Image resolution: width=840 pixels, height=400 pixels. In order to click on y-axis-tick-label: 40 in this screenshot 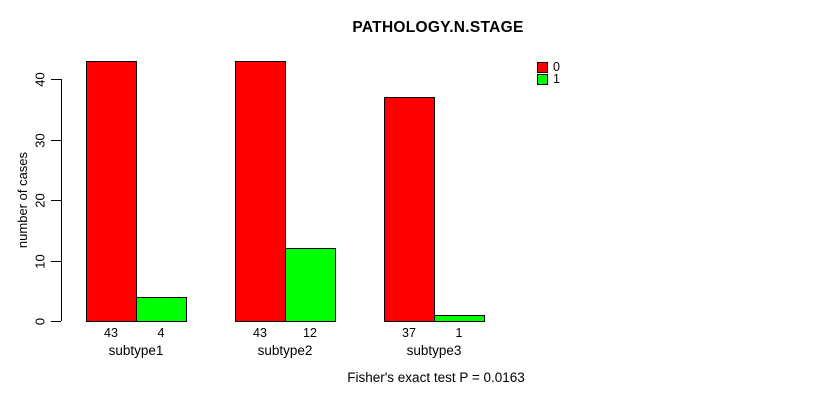, I will do `click(40, 79)`.